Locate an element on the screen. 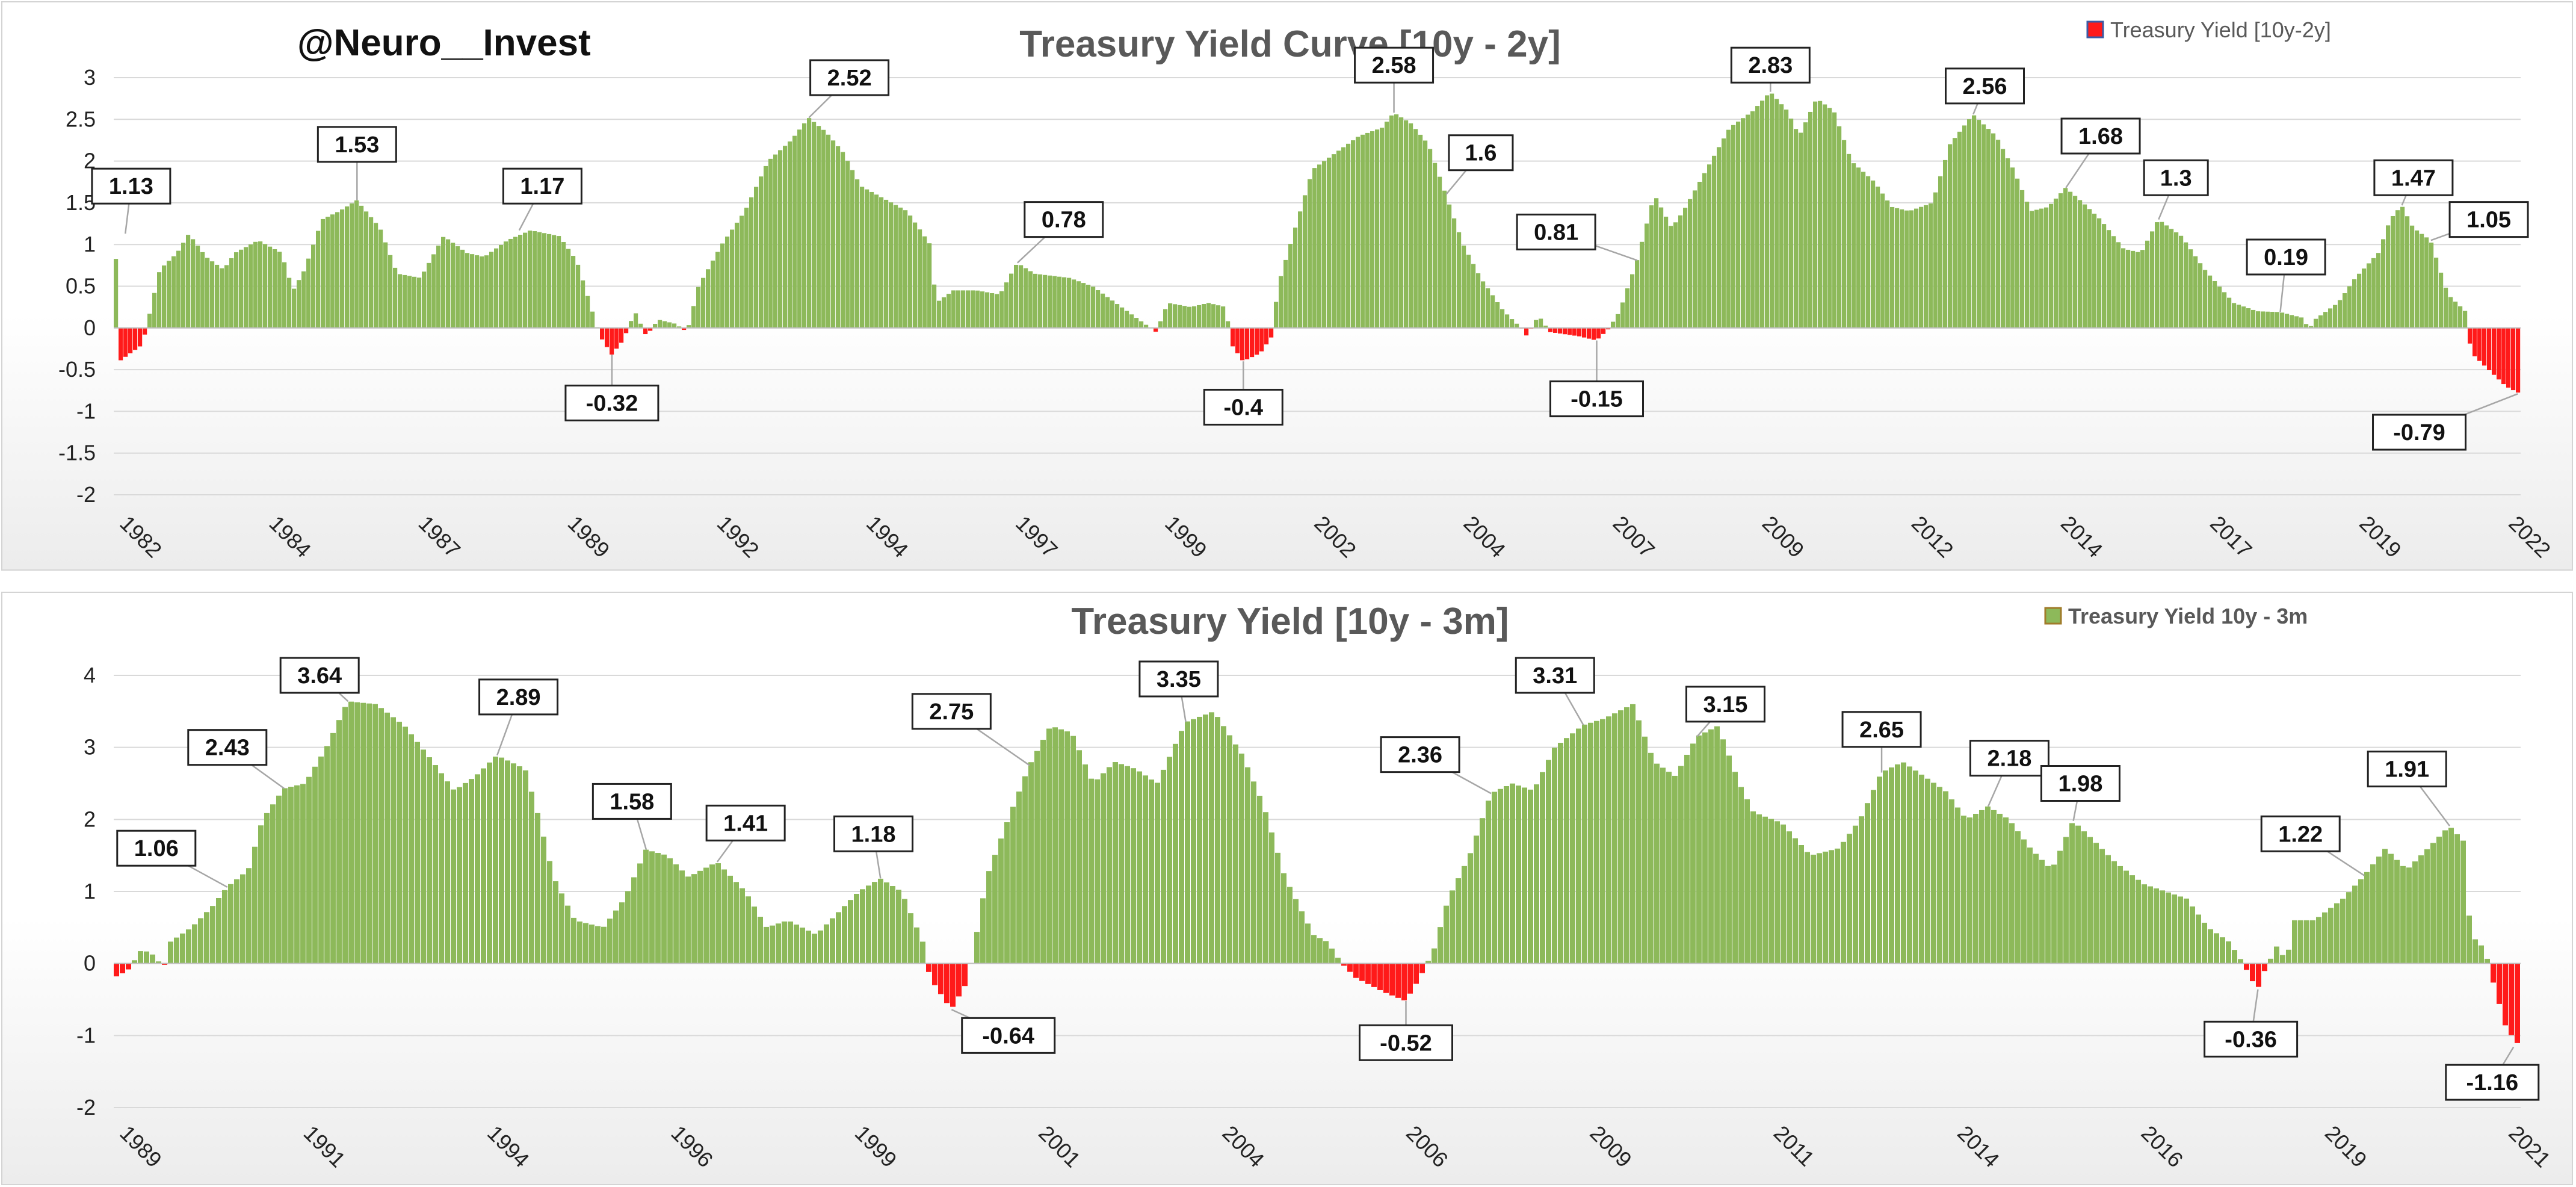  callout-label: -0.15 is located at coordinates (1597, 399).